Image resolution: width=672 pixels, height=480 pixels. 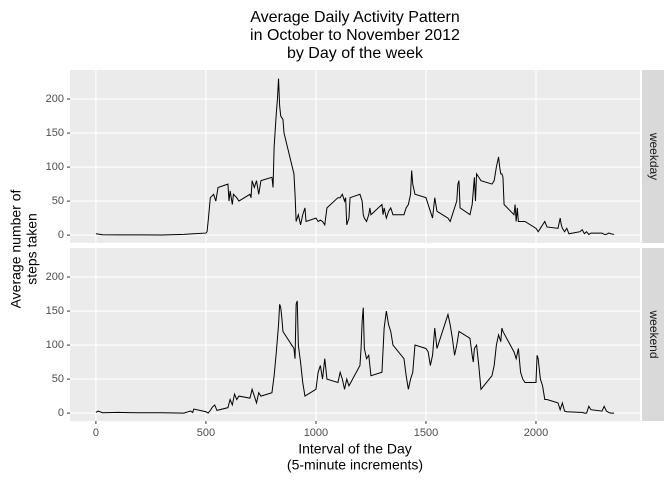 What do you see at coordinates (206, 433) in the screenshot?
I see `x-tick-label: 500` at bounding box center [206, 433].